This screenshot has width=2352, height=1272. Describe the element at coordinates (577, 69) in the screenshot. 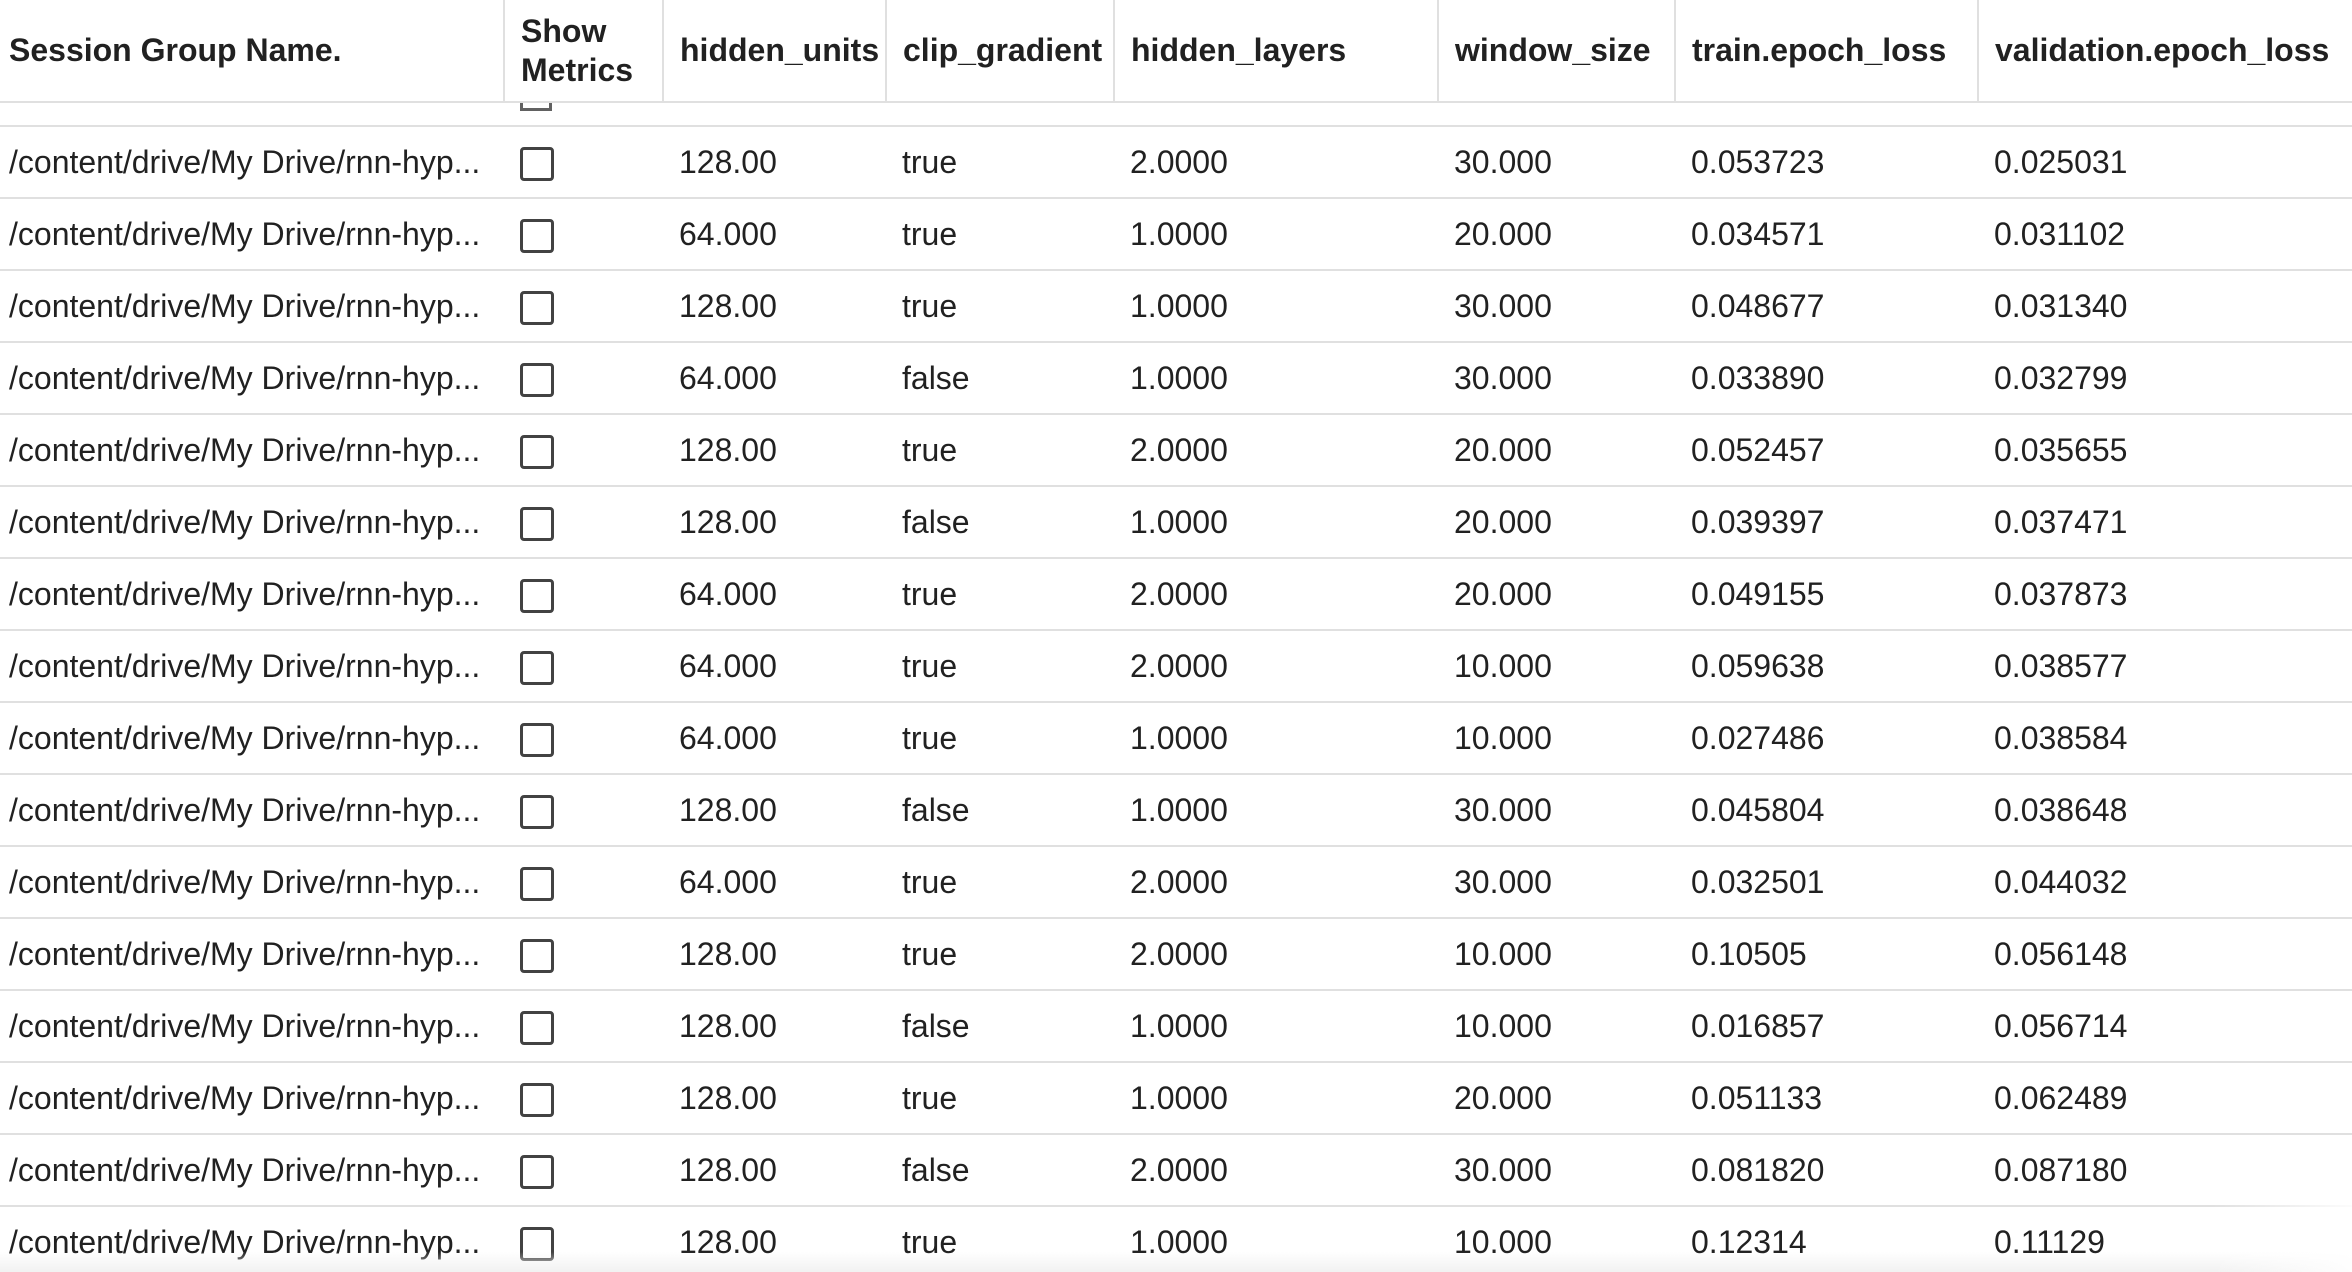

I see `header-show-metrics-line2: Metrics` at that location.